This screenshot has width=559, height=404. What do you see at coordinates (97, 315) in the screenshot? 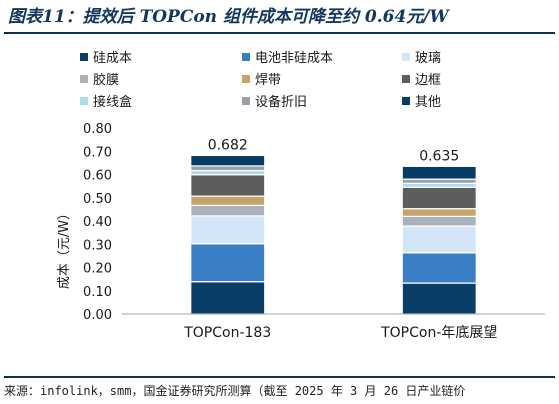
I see `y-tick-label: 0.00` at bounding box center [97, 315].